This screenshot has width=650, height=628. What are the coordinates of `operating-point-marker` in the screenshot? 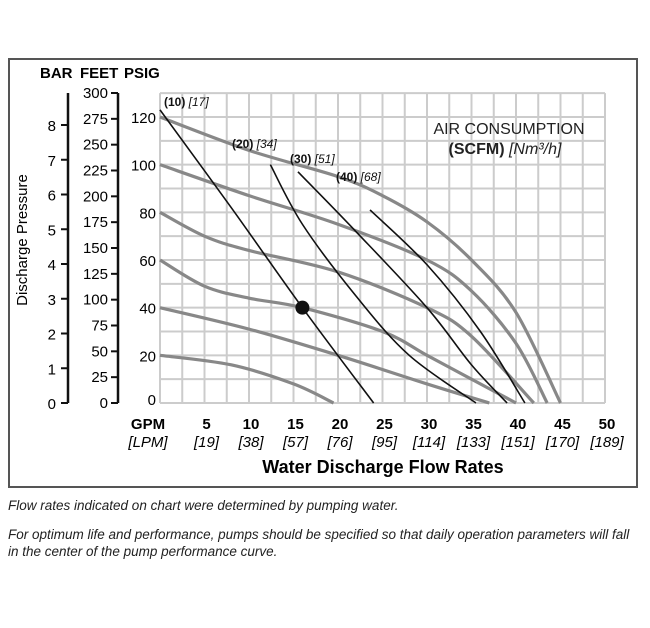 It's located at (302, 307).